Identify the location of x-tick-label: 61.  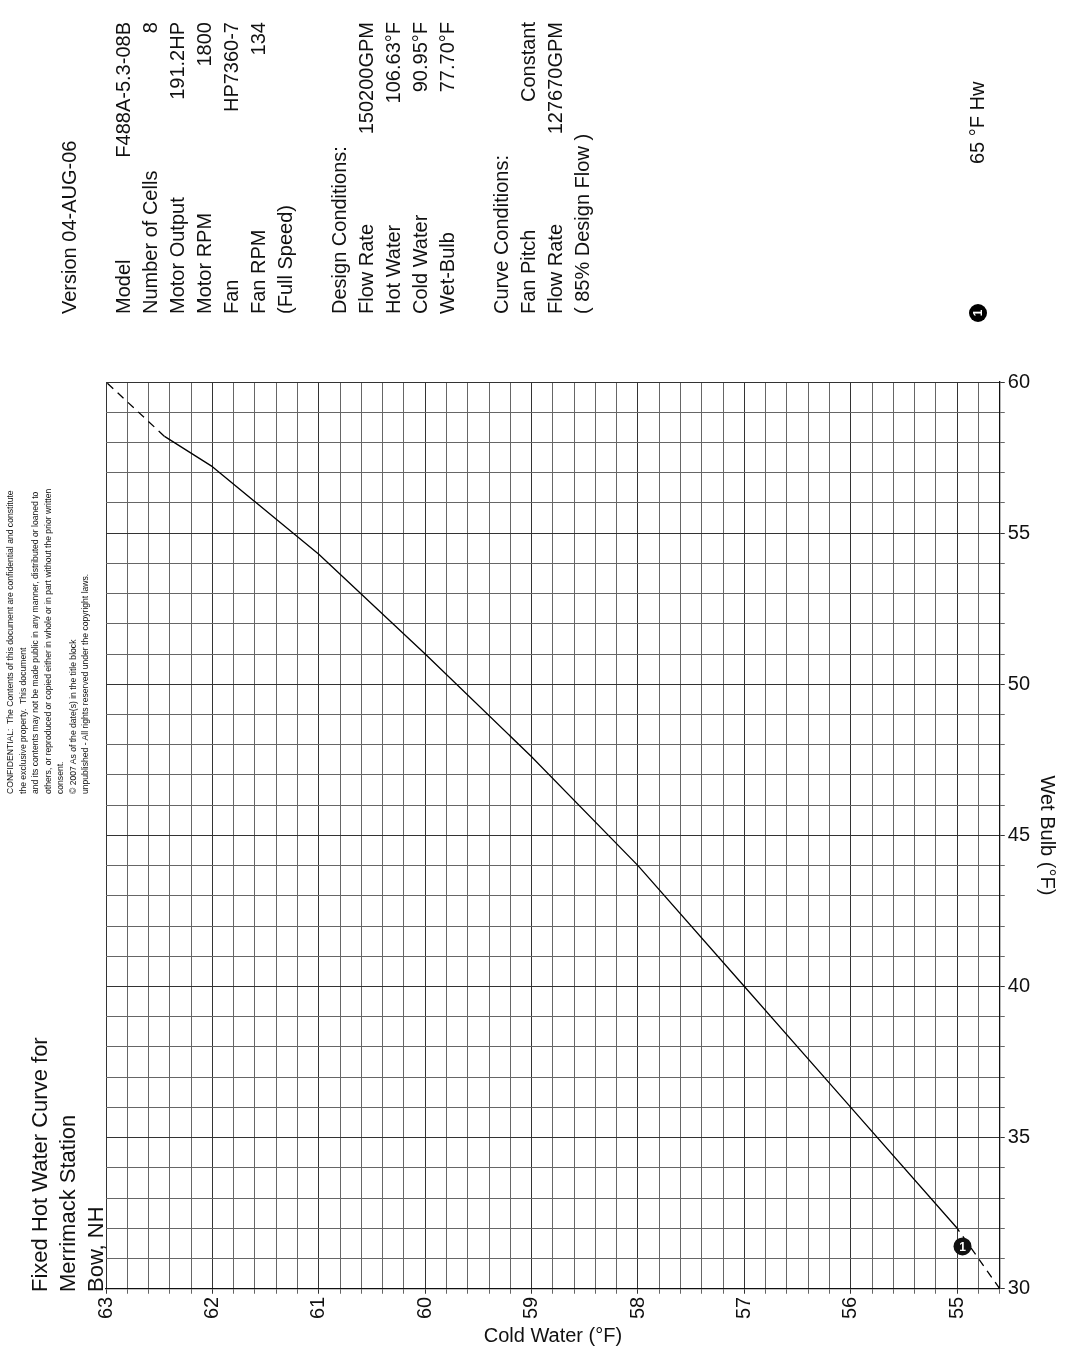
(317, 1307).